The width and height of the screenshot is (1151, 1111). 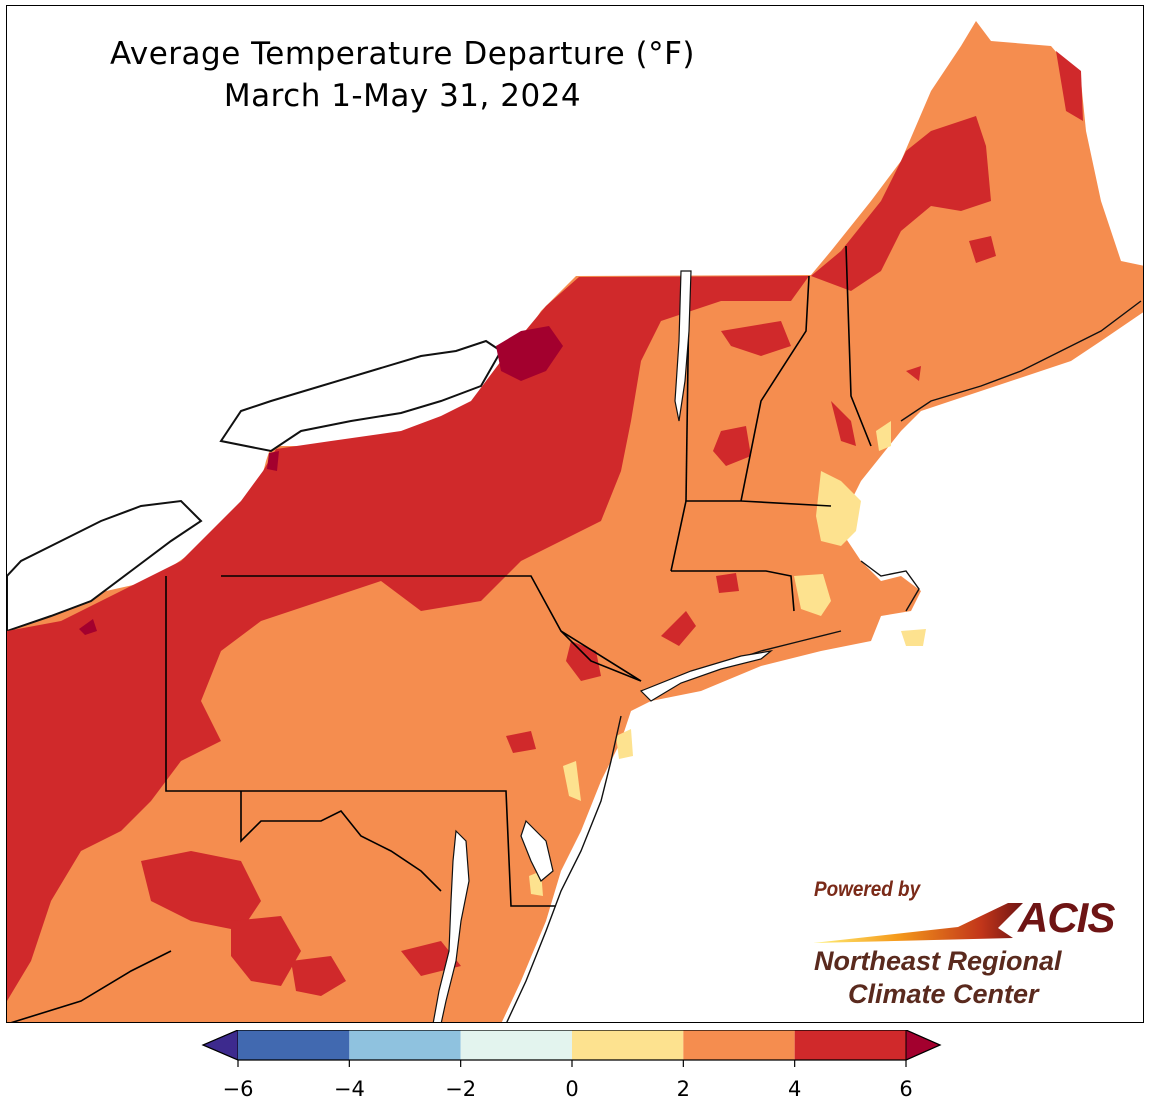 I want to click on acis-swoosh-icon, so click(x=918, y=923).